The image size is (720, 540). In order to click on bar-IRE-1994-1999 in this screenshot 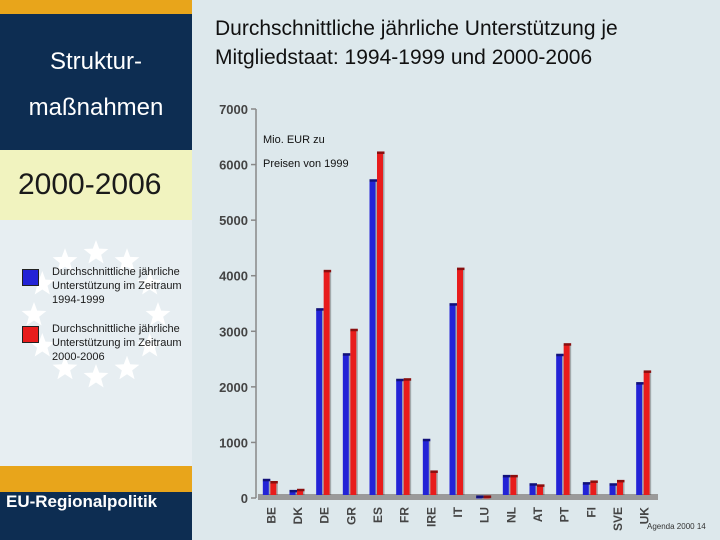, I will do `click(425, 467)`.